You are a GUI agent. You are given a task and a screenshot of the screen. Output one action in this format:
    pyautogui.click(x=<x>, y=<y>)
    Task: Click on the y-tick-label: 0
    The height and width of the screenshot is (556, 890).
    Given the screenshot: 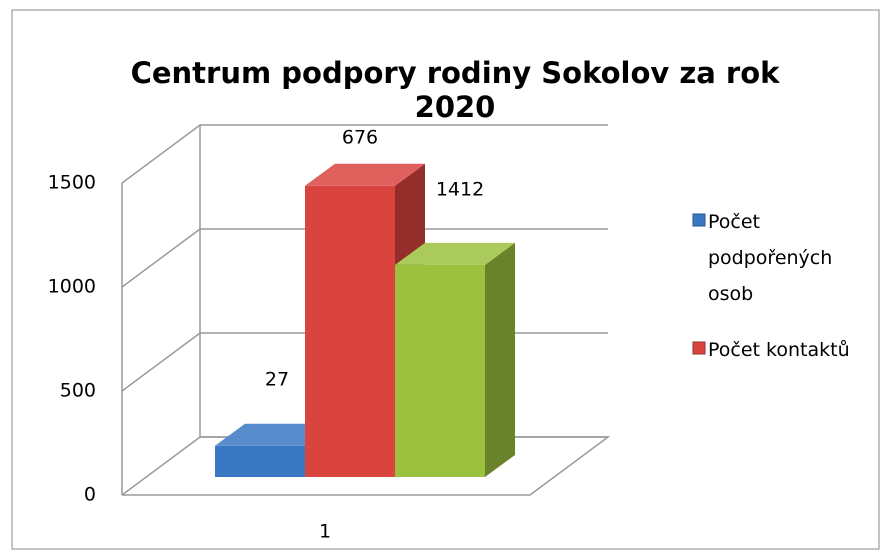 What is the action you would take?
    pyautogui.click(x=90, y=495)
    